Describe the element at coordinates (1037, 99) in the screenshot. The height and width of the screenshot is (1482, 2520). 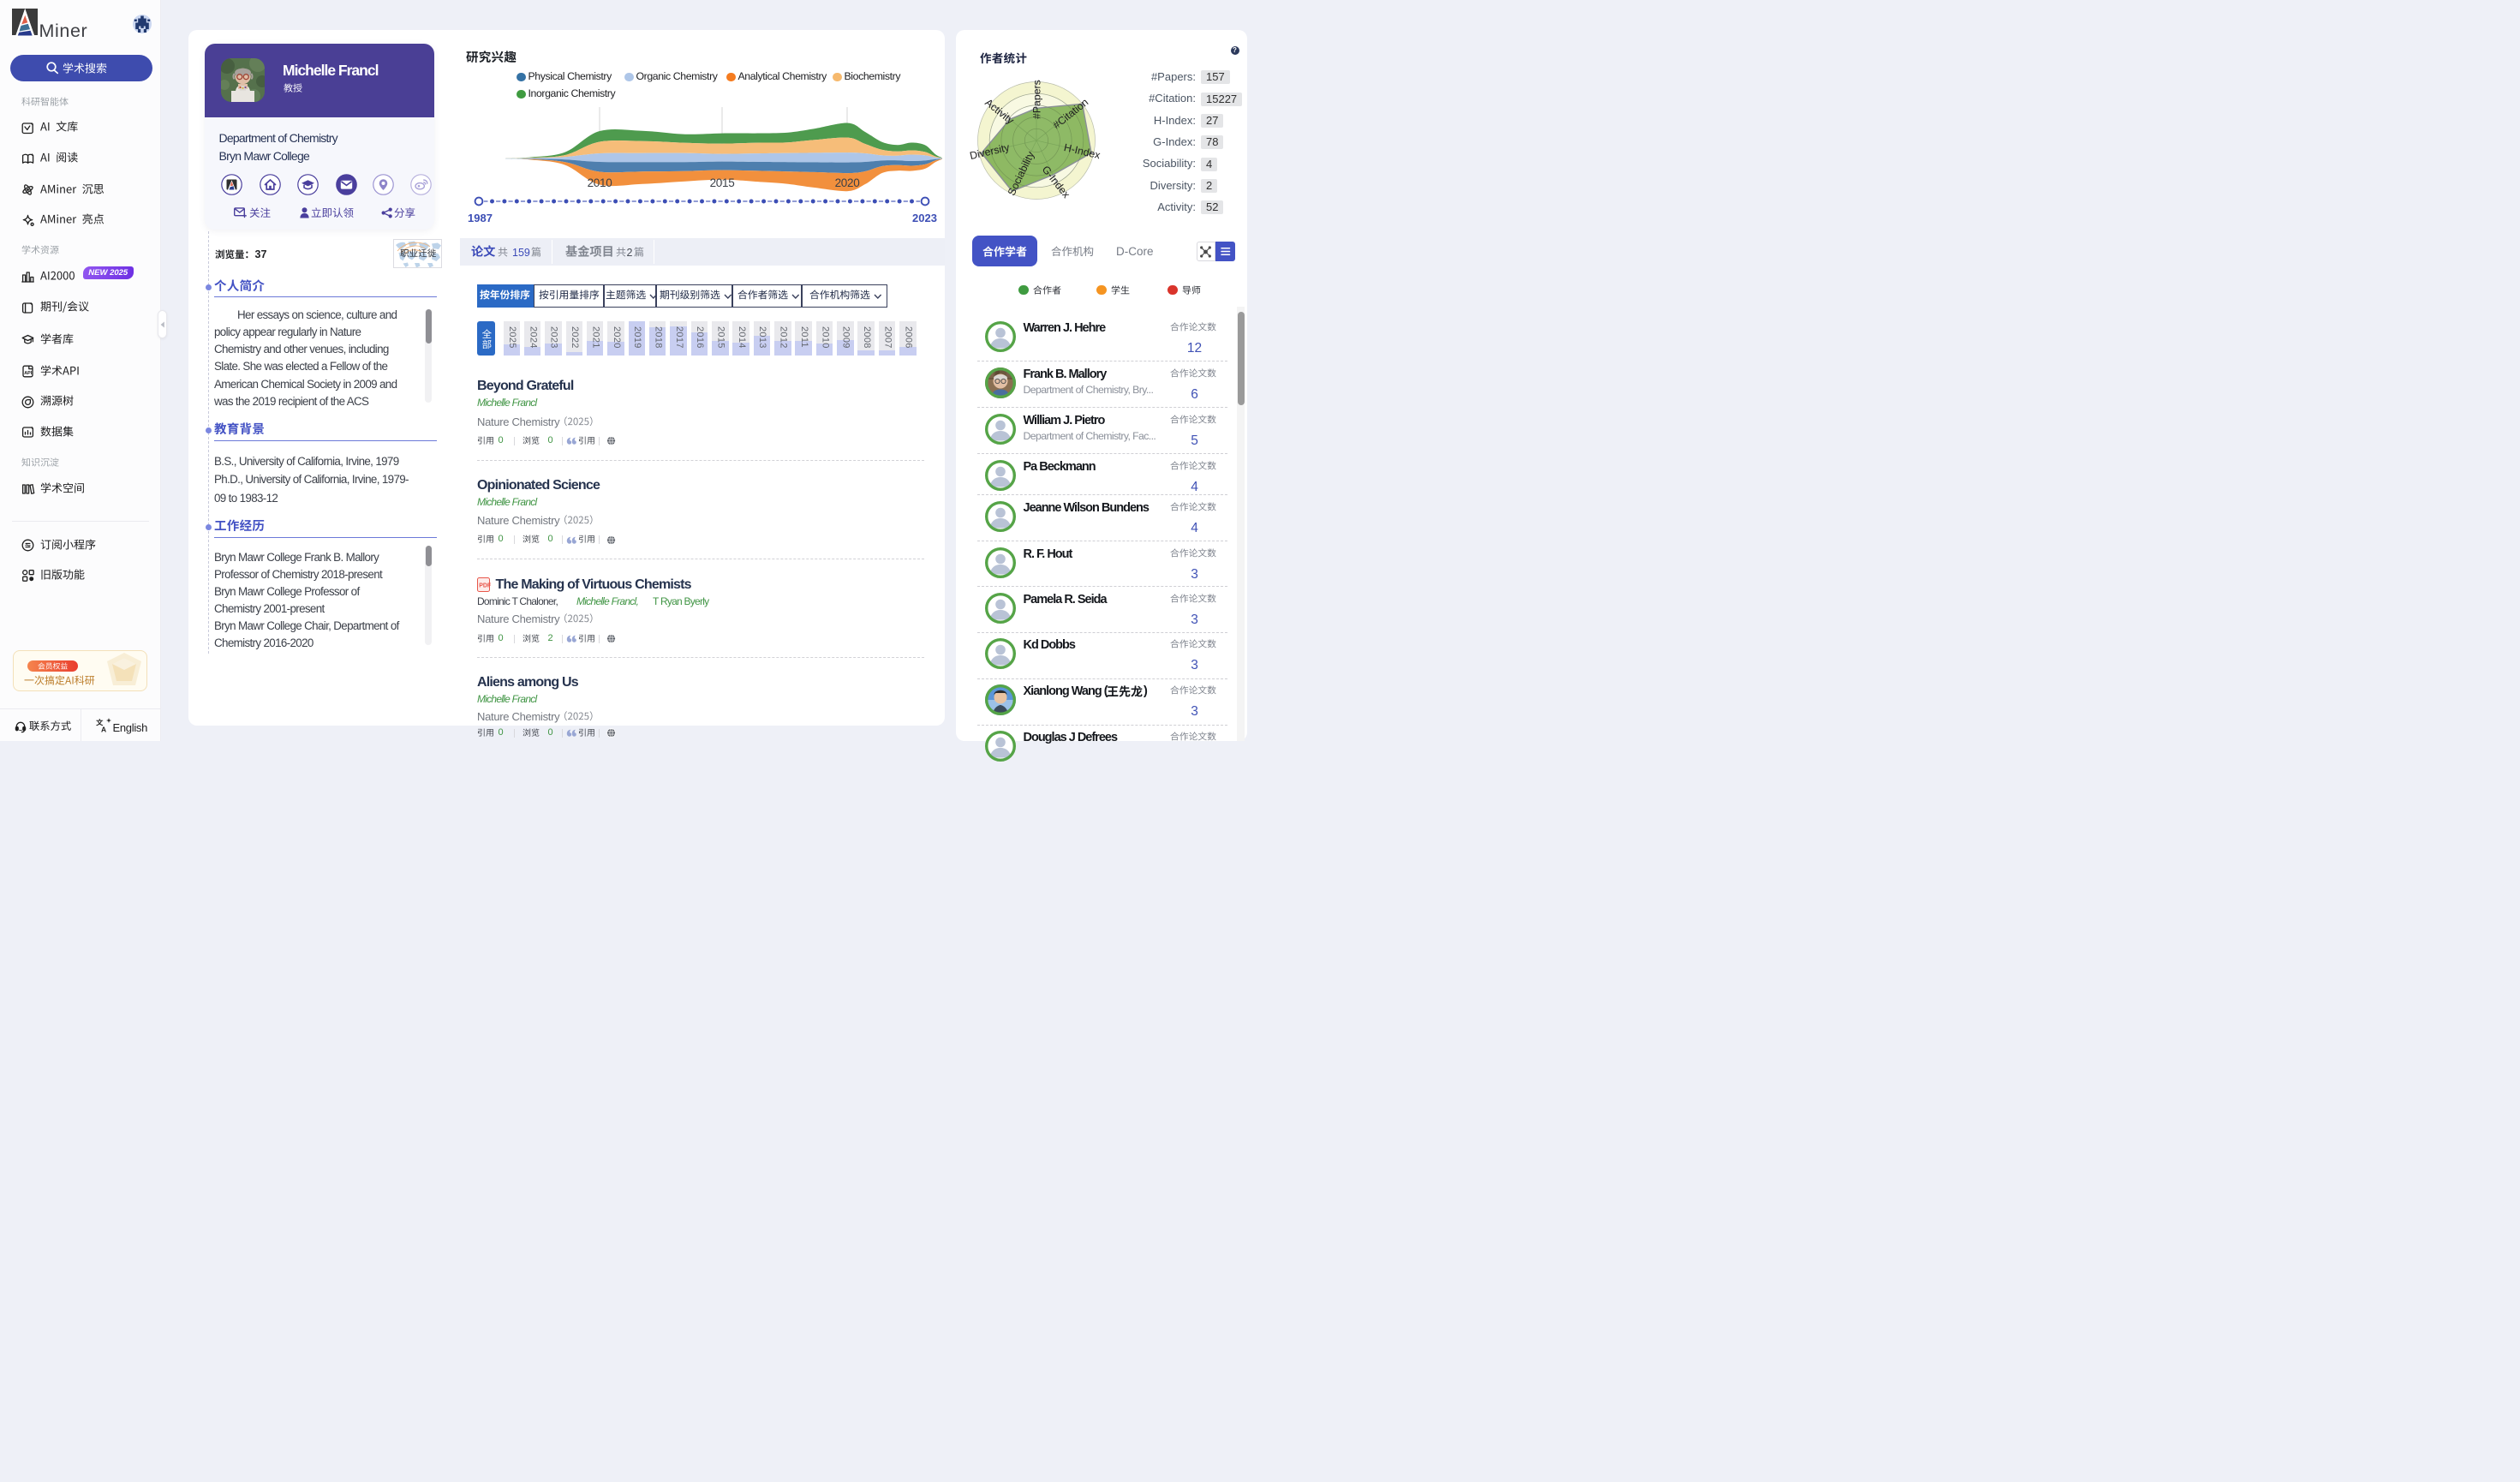
I see `svg-text: #Papers` at that location.